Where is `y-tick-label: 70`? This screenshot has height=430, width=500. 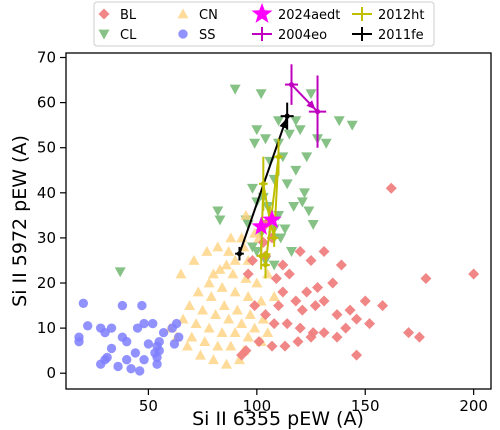
y-tick-label: 70 is located at coordinates (46, 58).